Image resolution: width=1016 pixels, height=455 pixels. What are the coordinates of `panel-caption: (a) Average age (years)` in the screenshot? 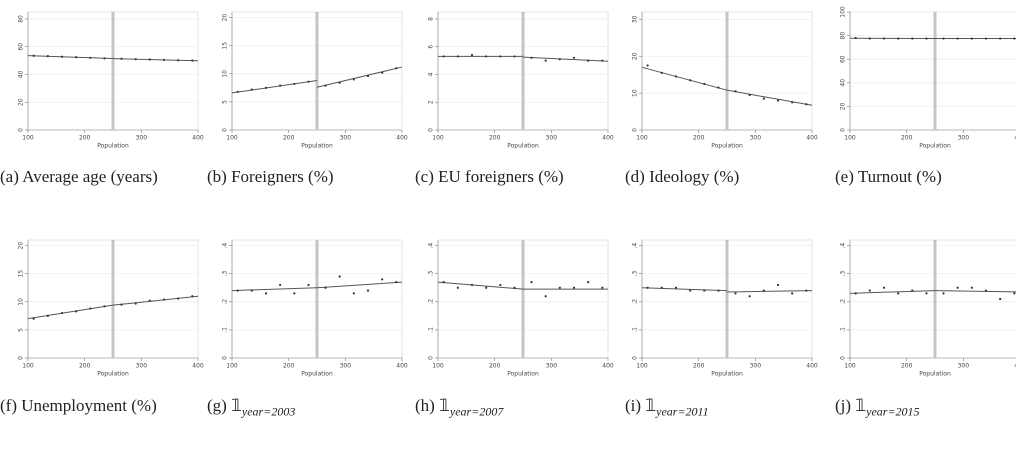 It's located at (98, 177).